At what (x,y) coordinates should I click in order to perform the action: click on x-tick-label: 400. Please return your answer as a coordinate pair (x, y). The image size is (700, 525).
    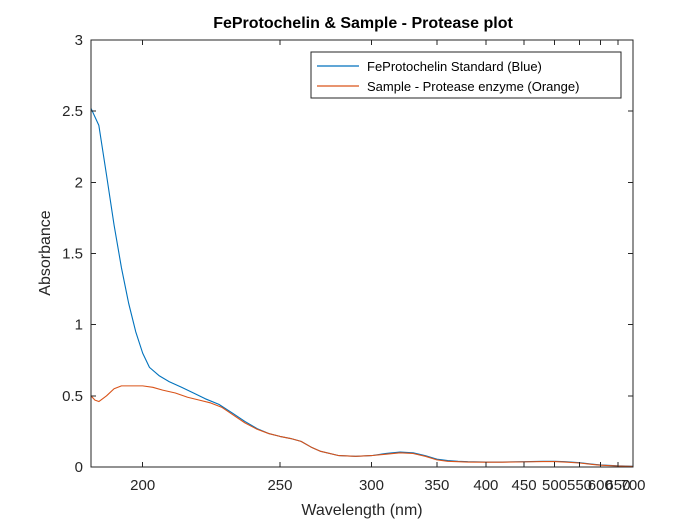
    Looking at the image, I should click on (485, 485).